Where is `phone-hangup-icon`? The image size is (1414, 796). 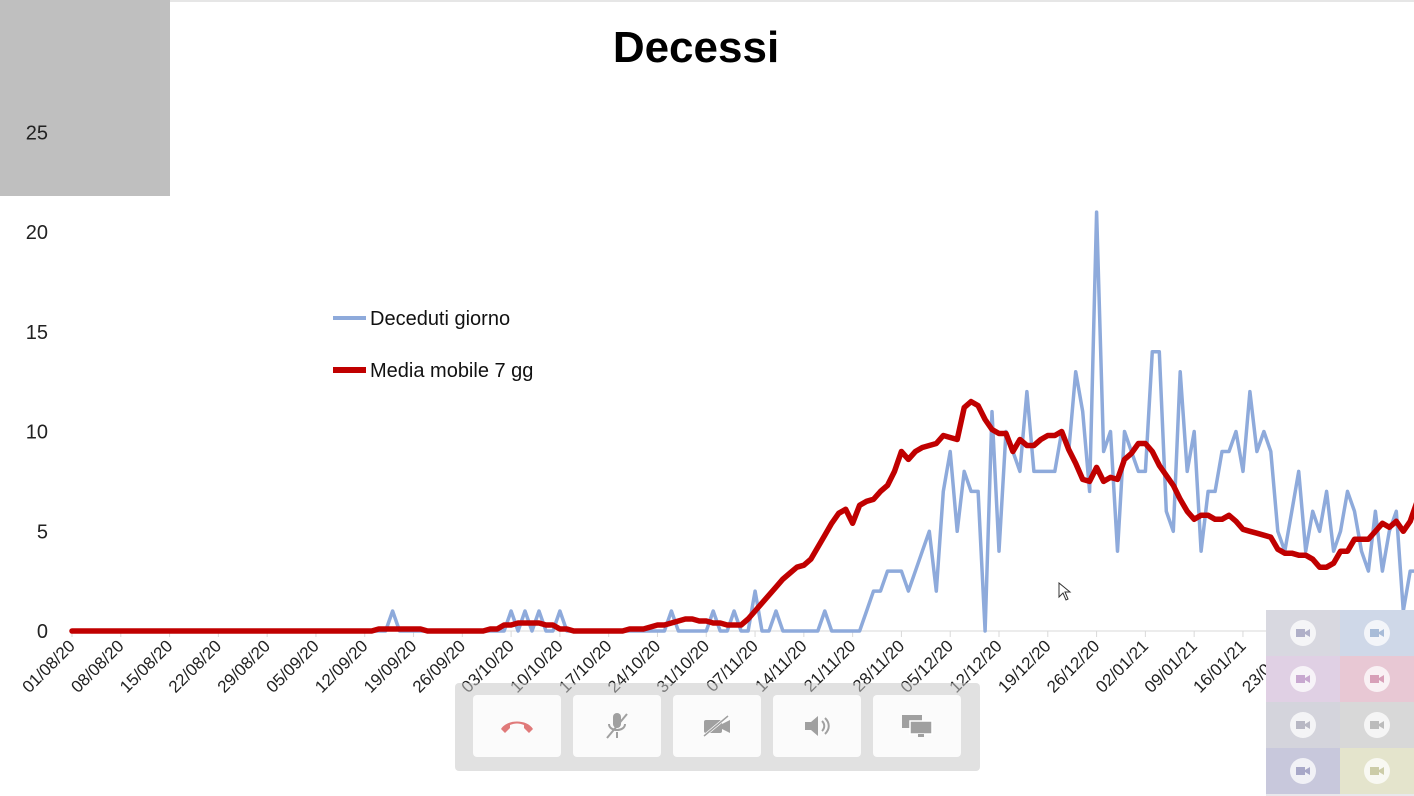 phone-hangup-icon is located at coordinates (517, 727).